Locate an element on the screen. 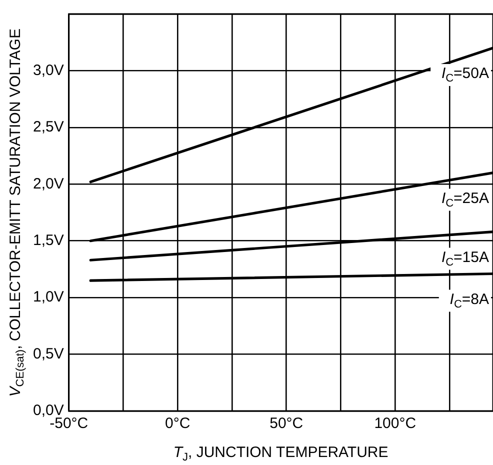  x-tick-label: -50°C is located at coordinates (69, 423).